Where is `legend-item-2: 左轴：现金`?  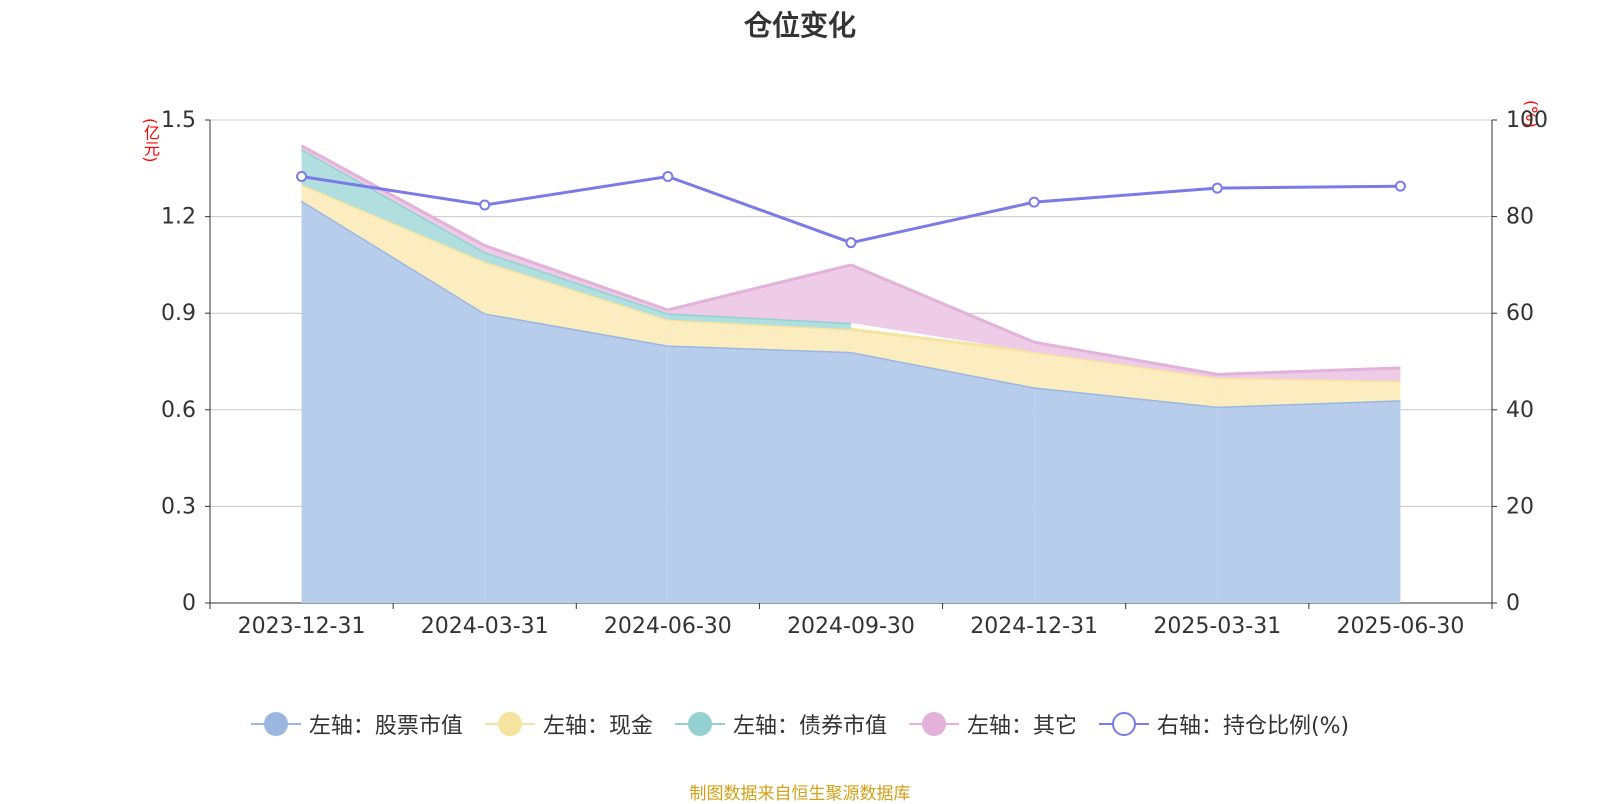
legend-item-2: 左轴：现金 is located at coordinates (568, 724).